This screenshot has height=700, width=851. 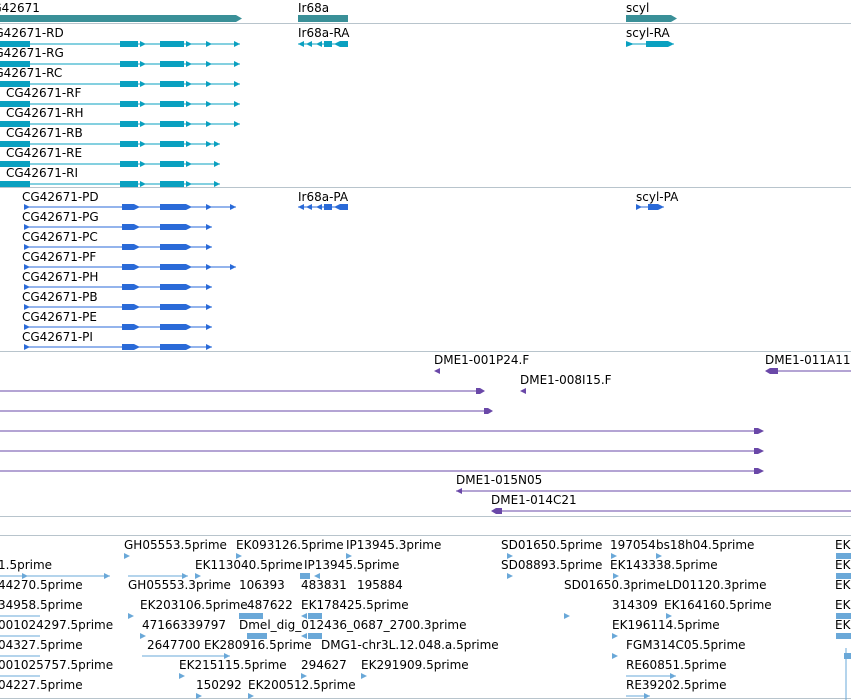 I want to click on est-label: 197054, so click(x=633, y=545).